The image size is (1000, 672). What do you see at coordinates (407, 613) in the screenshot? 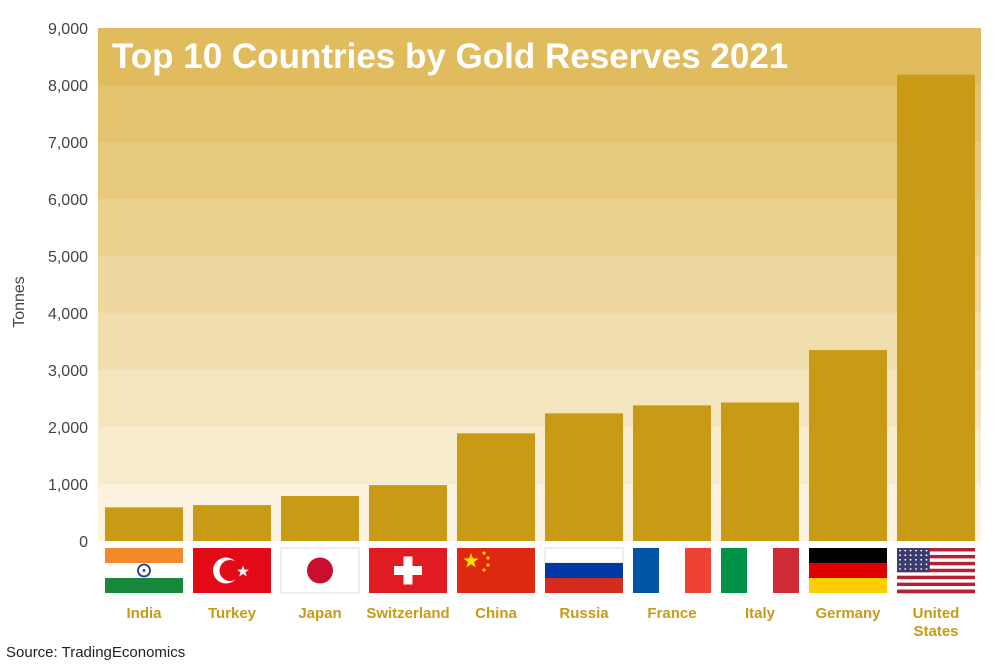
I see `category-label: Switzerland` at bounding box center [407, 613].